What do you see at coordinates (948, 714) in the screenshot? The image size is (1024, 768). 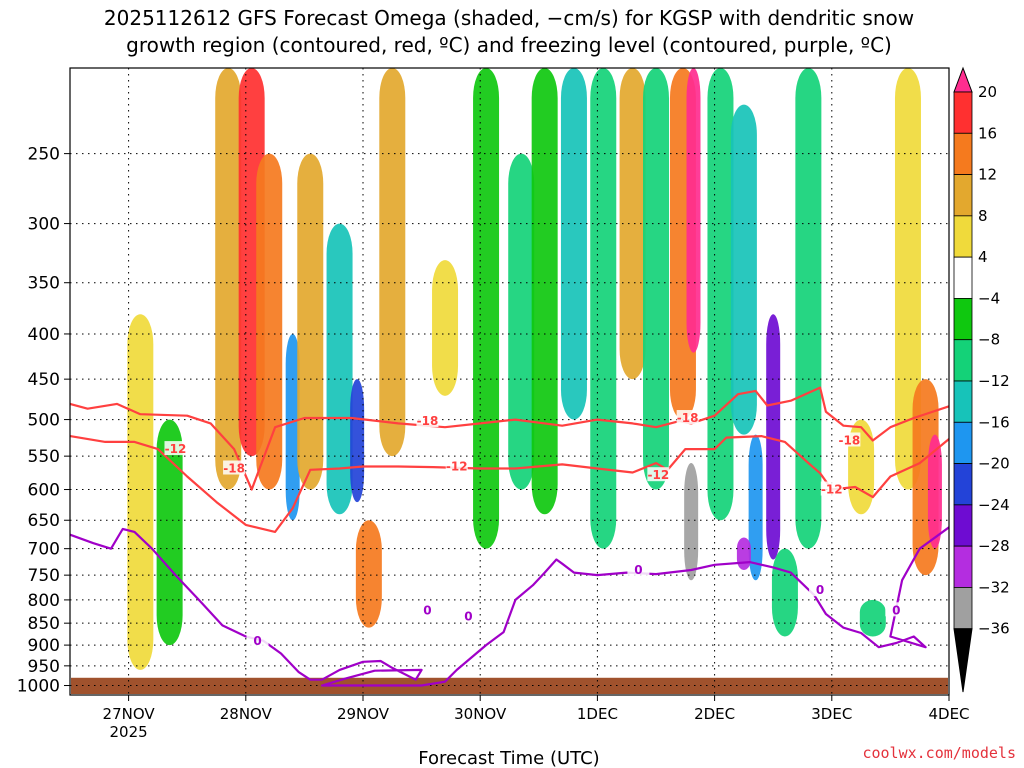 I see `x-tick-label: 4DEC` at bounding box center [948, 714].